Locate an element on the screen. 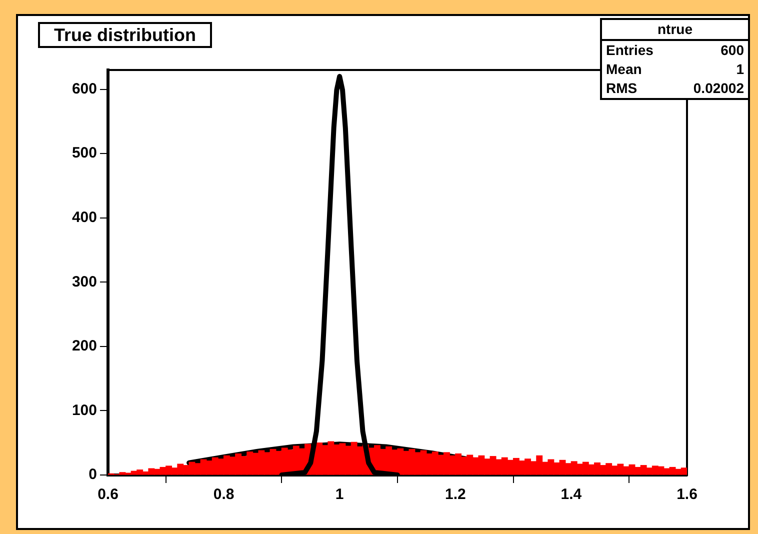 The image size is (758, 534). y-tick-label: 500 is located at coordinates (84, 153).